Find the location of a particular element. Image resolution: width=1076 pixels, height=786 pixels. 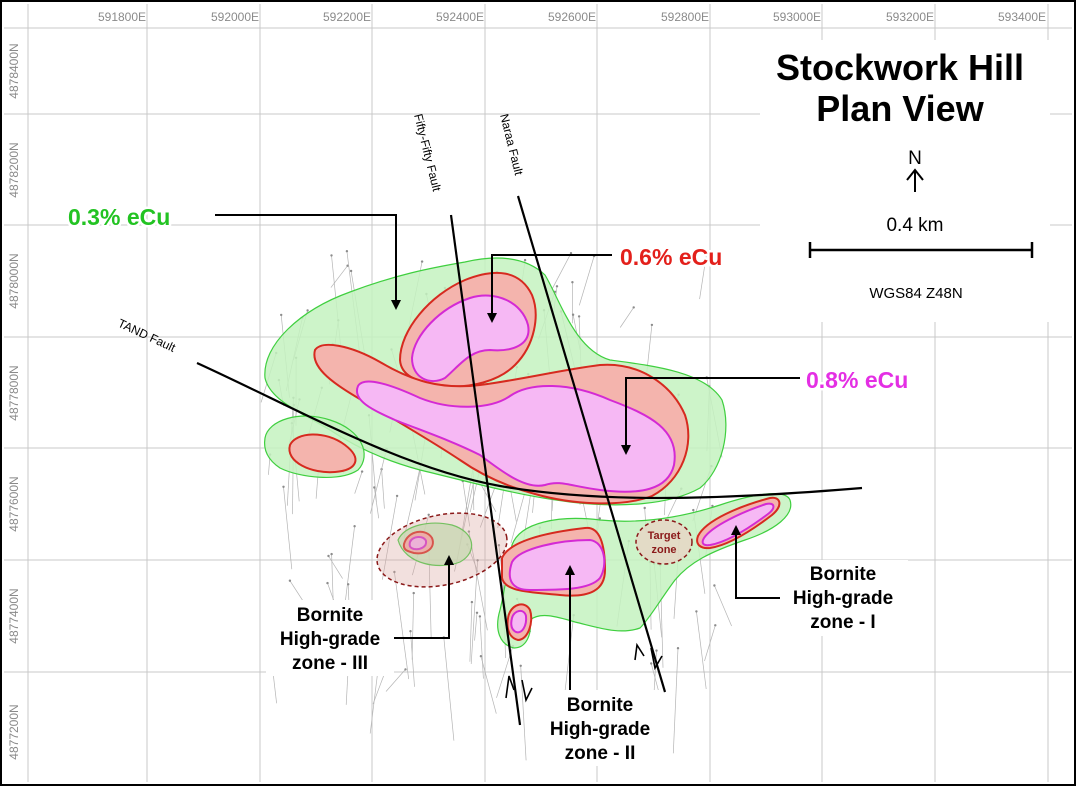

easting-label: 592200E is located at coordinates (347, 17).